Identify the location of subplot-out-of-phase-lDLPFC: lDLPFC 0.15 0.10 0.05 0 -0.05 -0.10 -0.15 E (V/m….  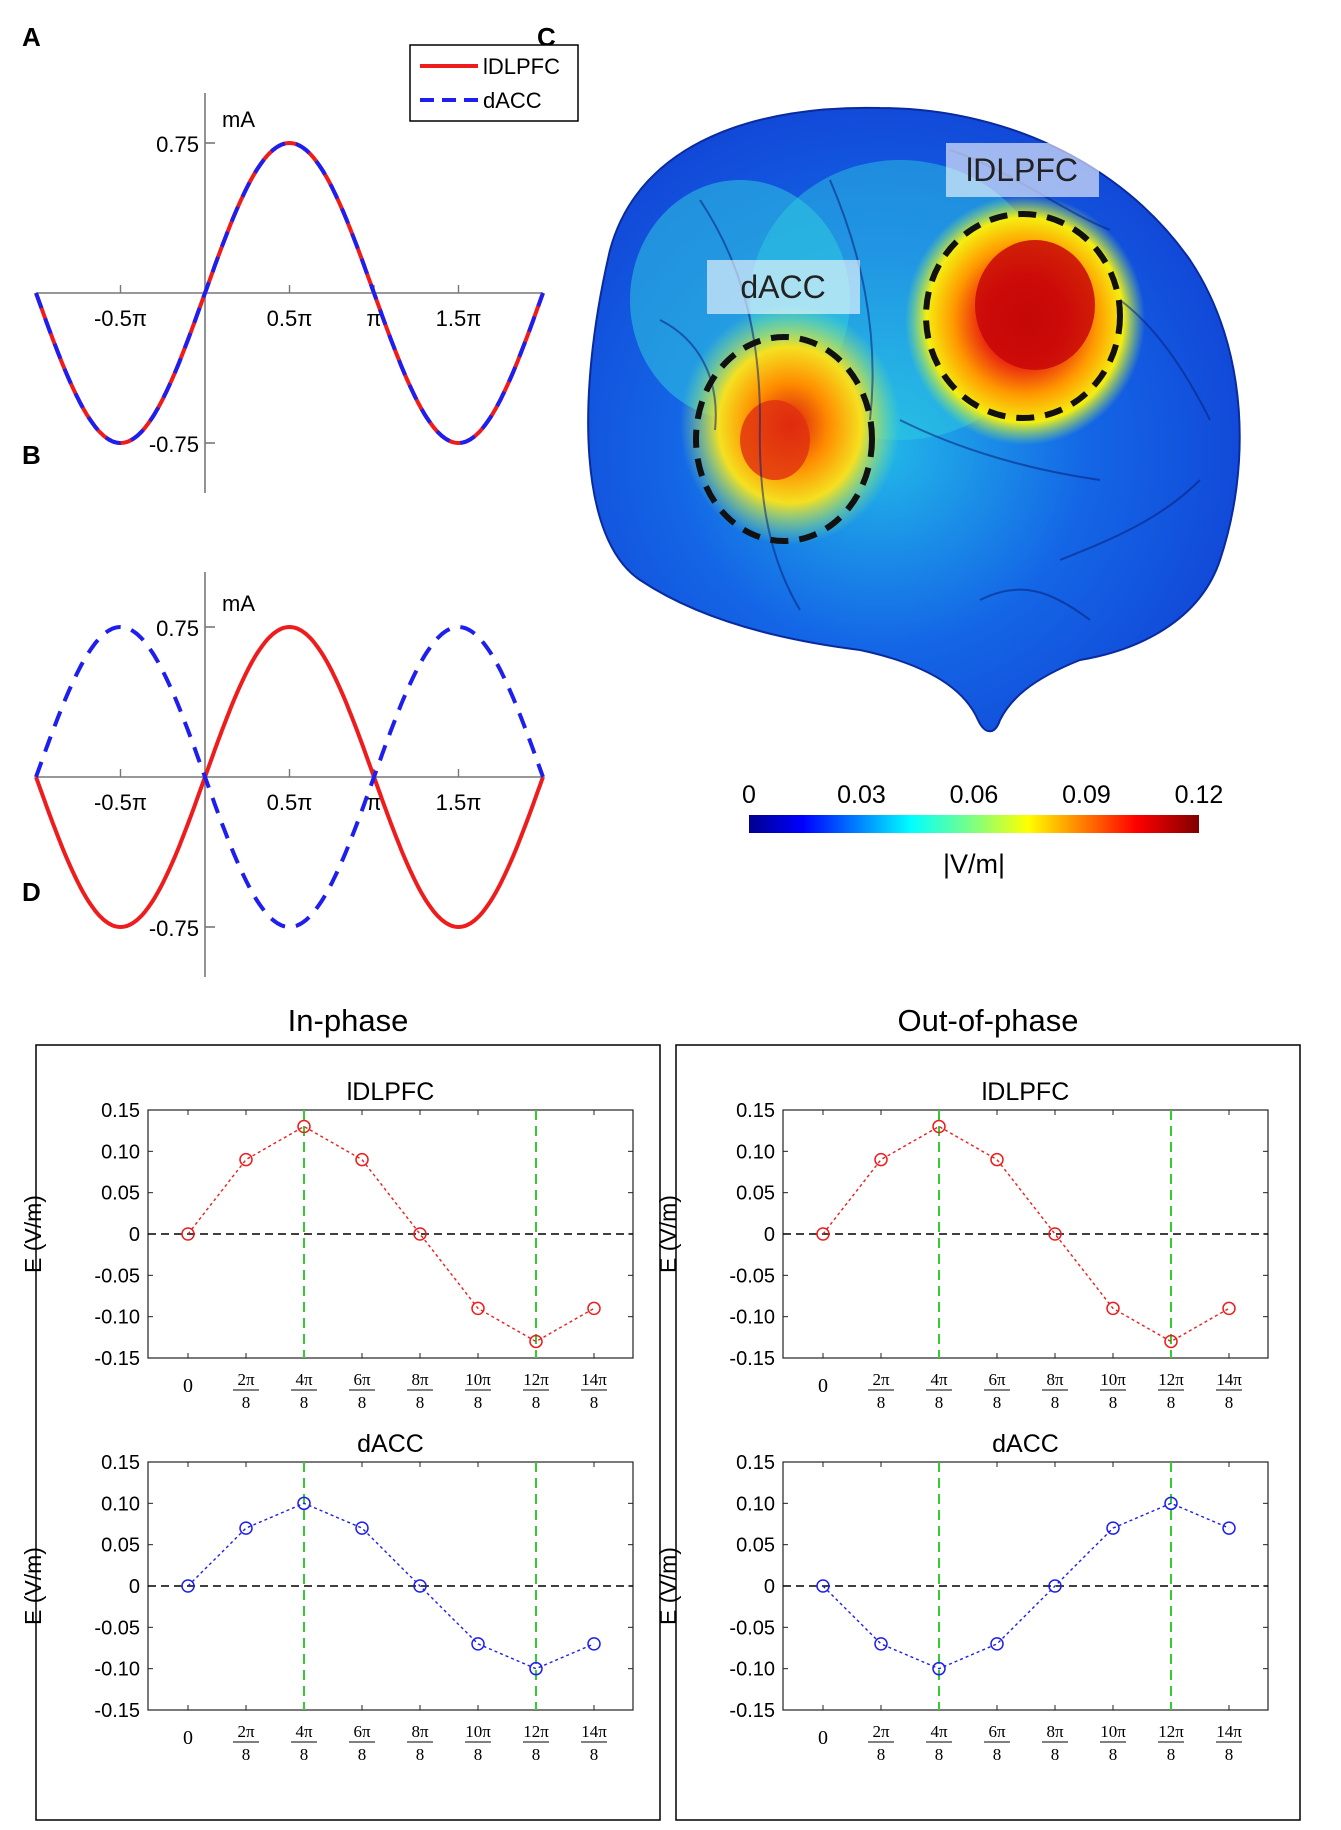
(962, 1245).